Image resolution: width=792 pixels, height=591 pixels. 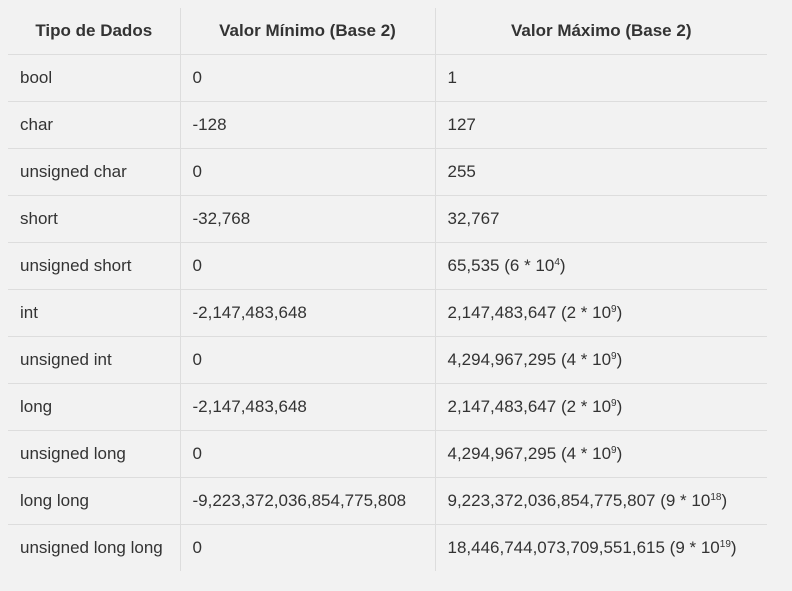 What do you see at coordinates (551, 500) in the screenshot?
I see `max-value-number: 9,223,372,036,854,775,807` at bounding box center [551, 500].